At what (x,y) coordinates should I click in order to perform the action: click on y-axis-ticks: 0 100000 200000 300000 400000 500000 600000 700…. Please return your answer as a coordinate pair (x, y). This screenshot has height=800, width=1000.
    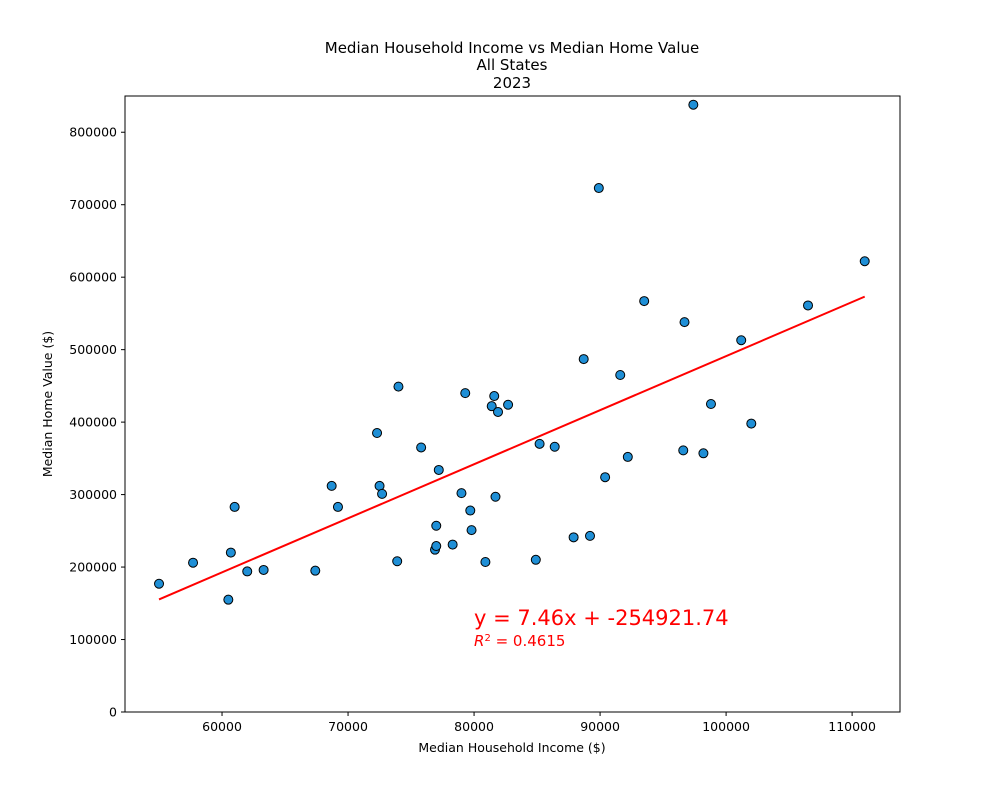
    Looking at the image, I should click on (97, 422).